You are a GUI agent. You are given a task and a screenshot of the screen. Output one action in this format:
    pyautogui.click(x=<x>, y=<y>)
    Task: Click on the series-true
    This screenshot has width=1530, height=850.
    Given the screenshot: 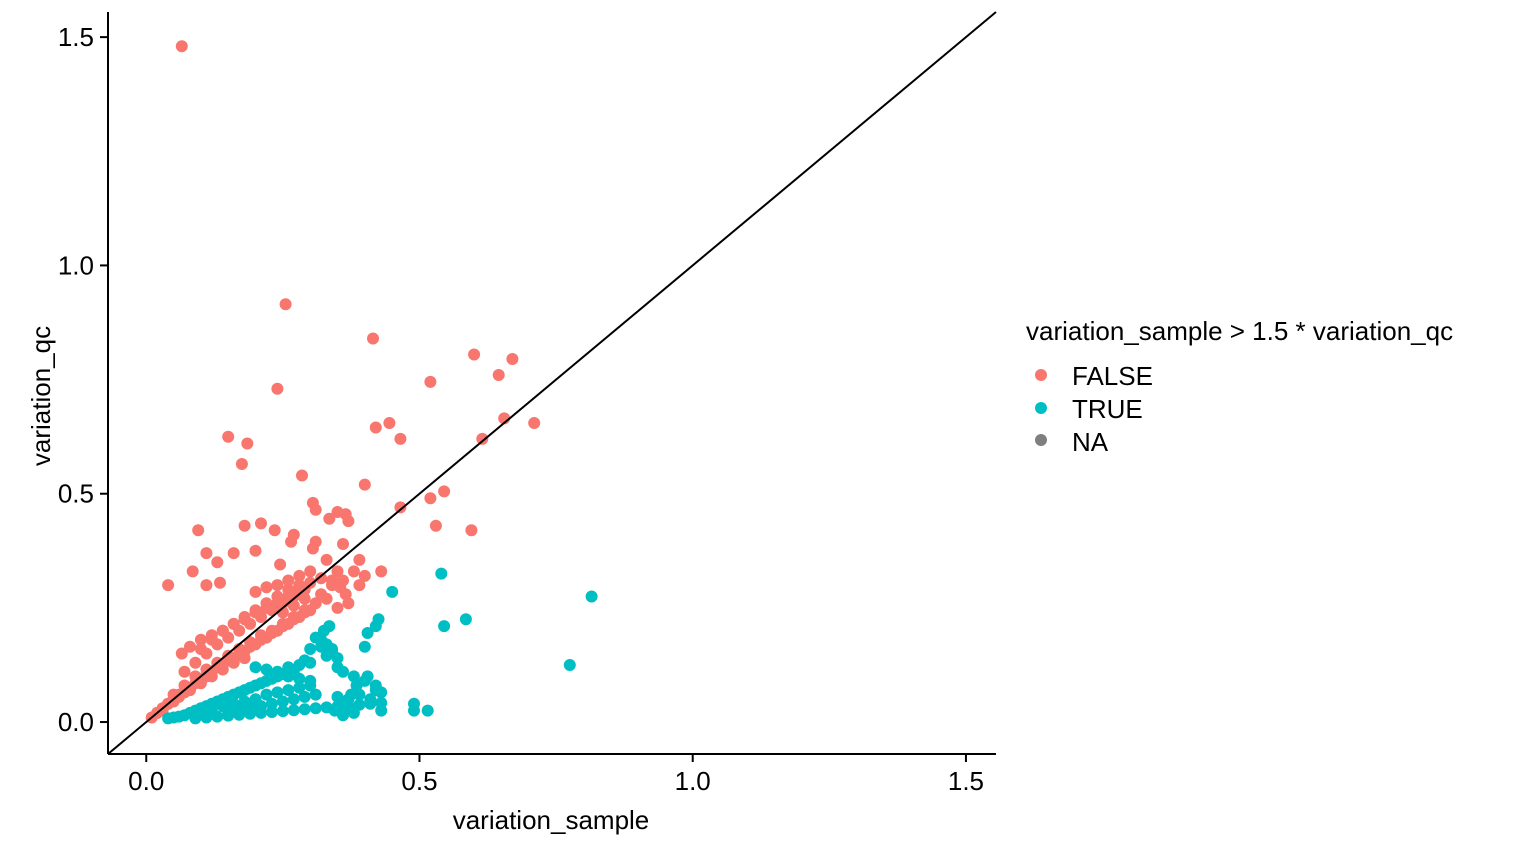 What is the action you would take?
    pyautogui.click(x=380, y=646)
    